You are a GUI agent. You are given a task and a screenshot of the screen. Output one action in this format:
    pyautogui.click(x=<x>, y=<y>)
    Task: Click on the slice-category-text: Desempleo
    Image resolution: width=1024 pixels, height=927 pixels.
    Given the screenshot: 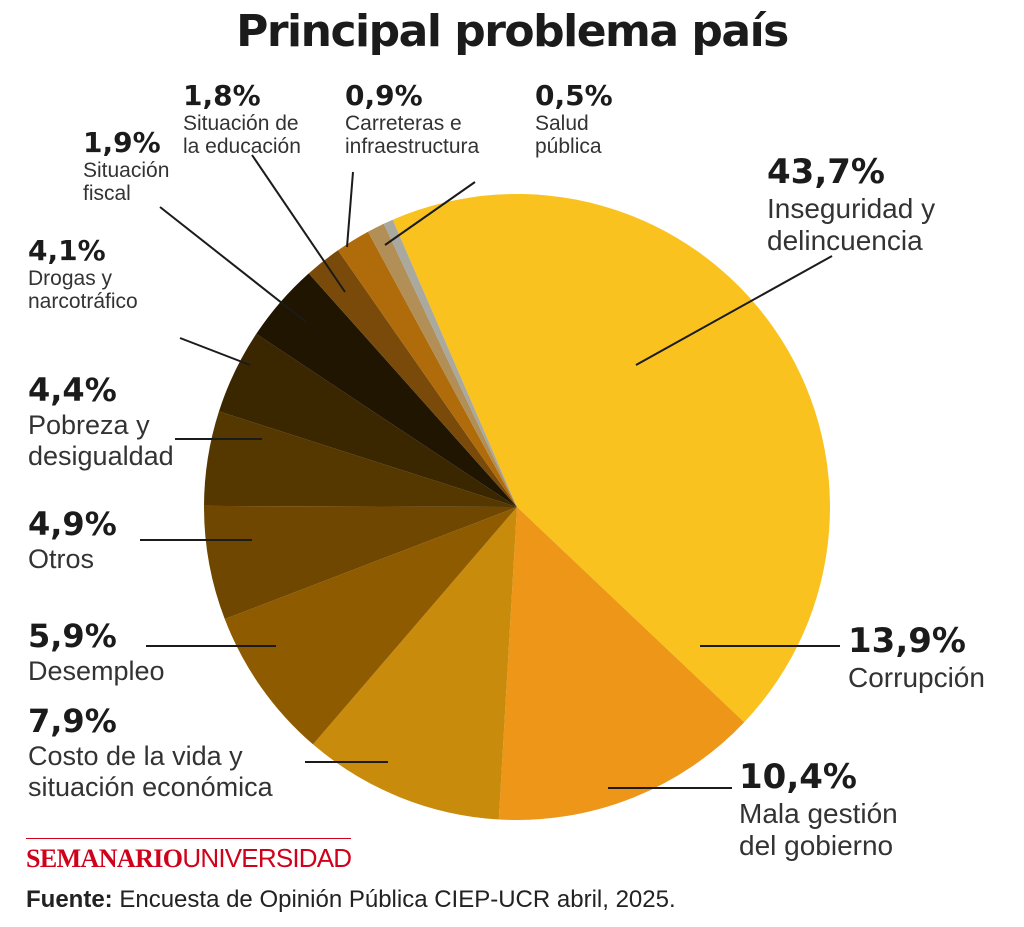 What is the action you would take?
    pyautogui.click(x=96, y=671)
    